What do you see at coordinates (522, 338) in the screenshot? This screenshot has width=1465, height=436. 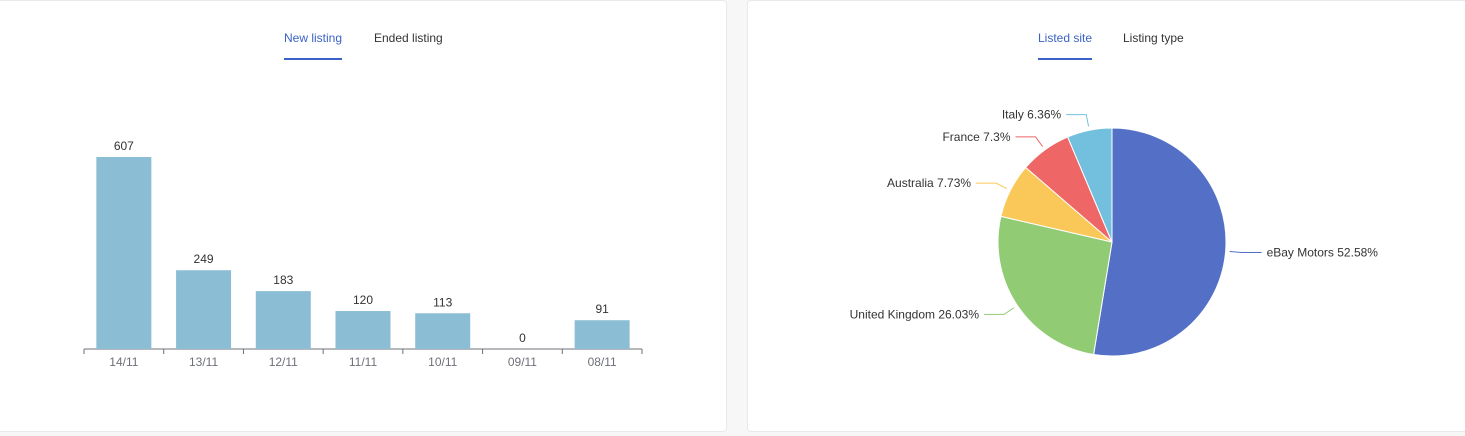 I see `bar-value-label: 0` at bounding box center [522, 338].